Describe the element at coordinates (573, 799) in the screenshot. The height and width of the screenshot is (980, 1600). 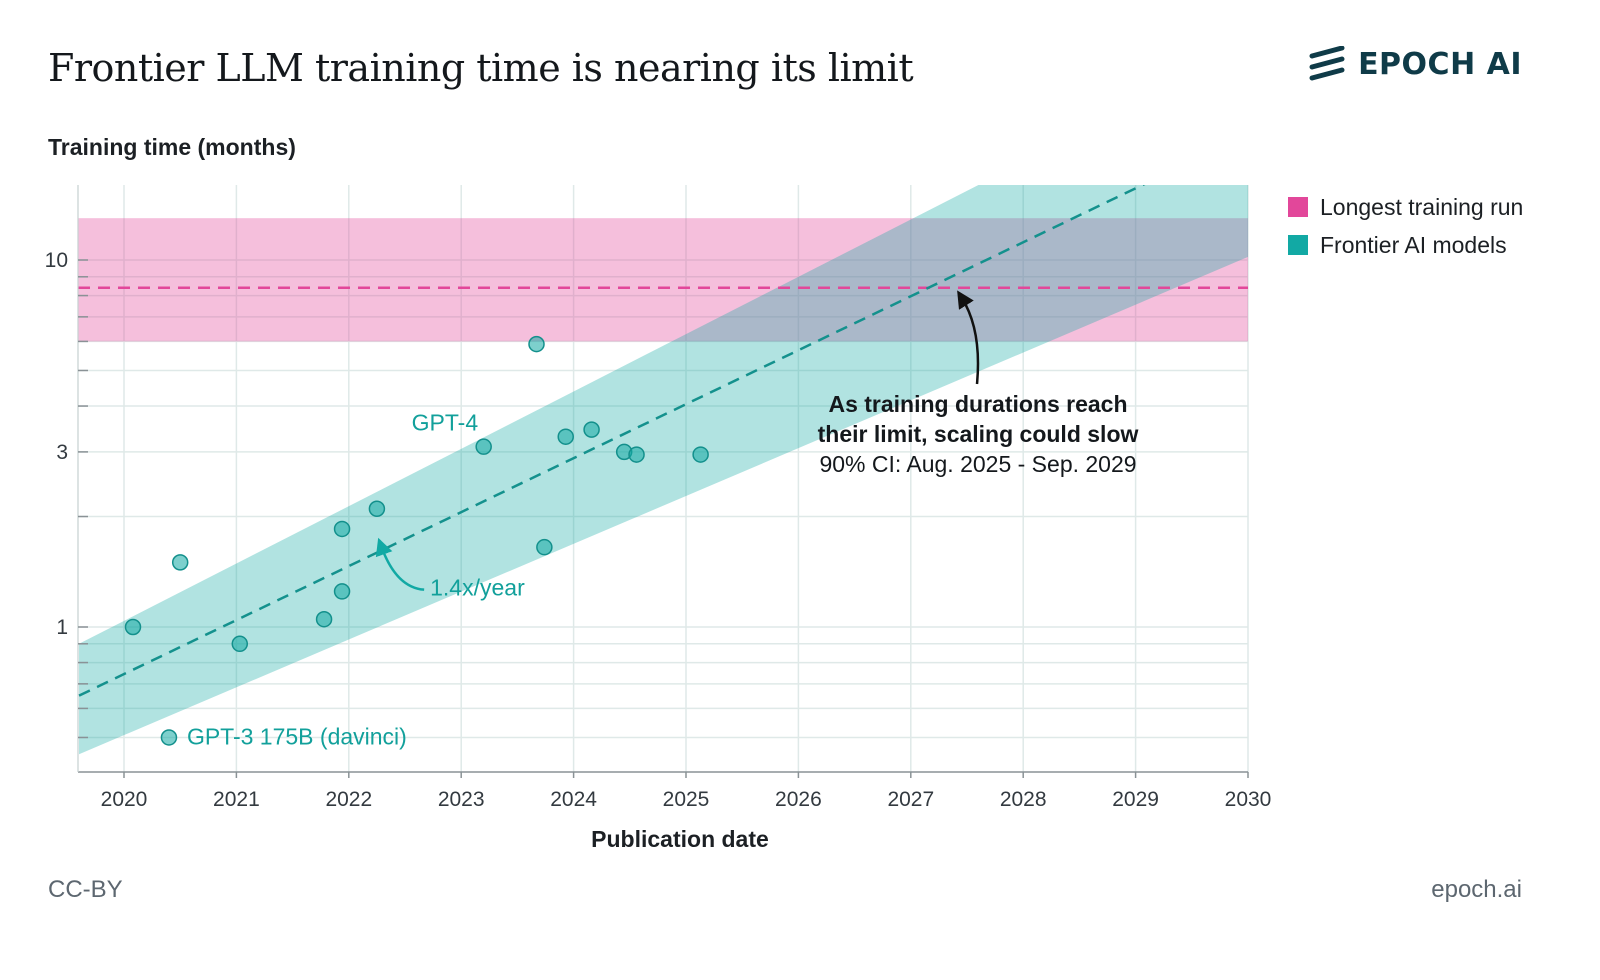
I see `x-tick-label: 2024` at that location.